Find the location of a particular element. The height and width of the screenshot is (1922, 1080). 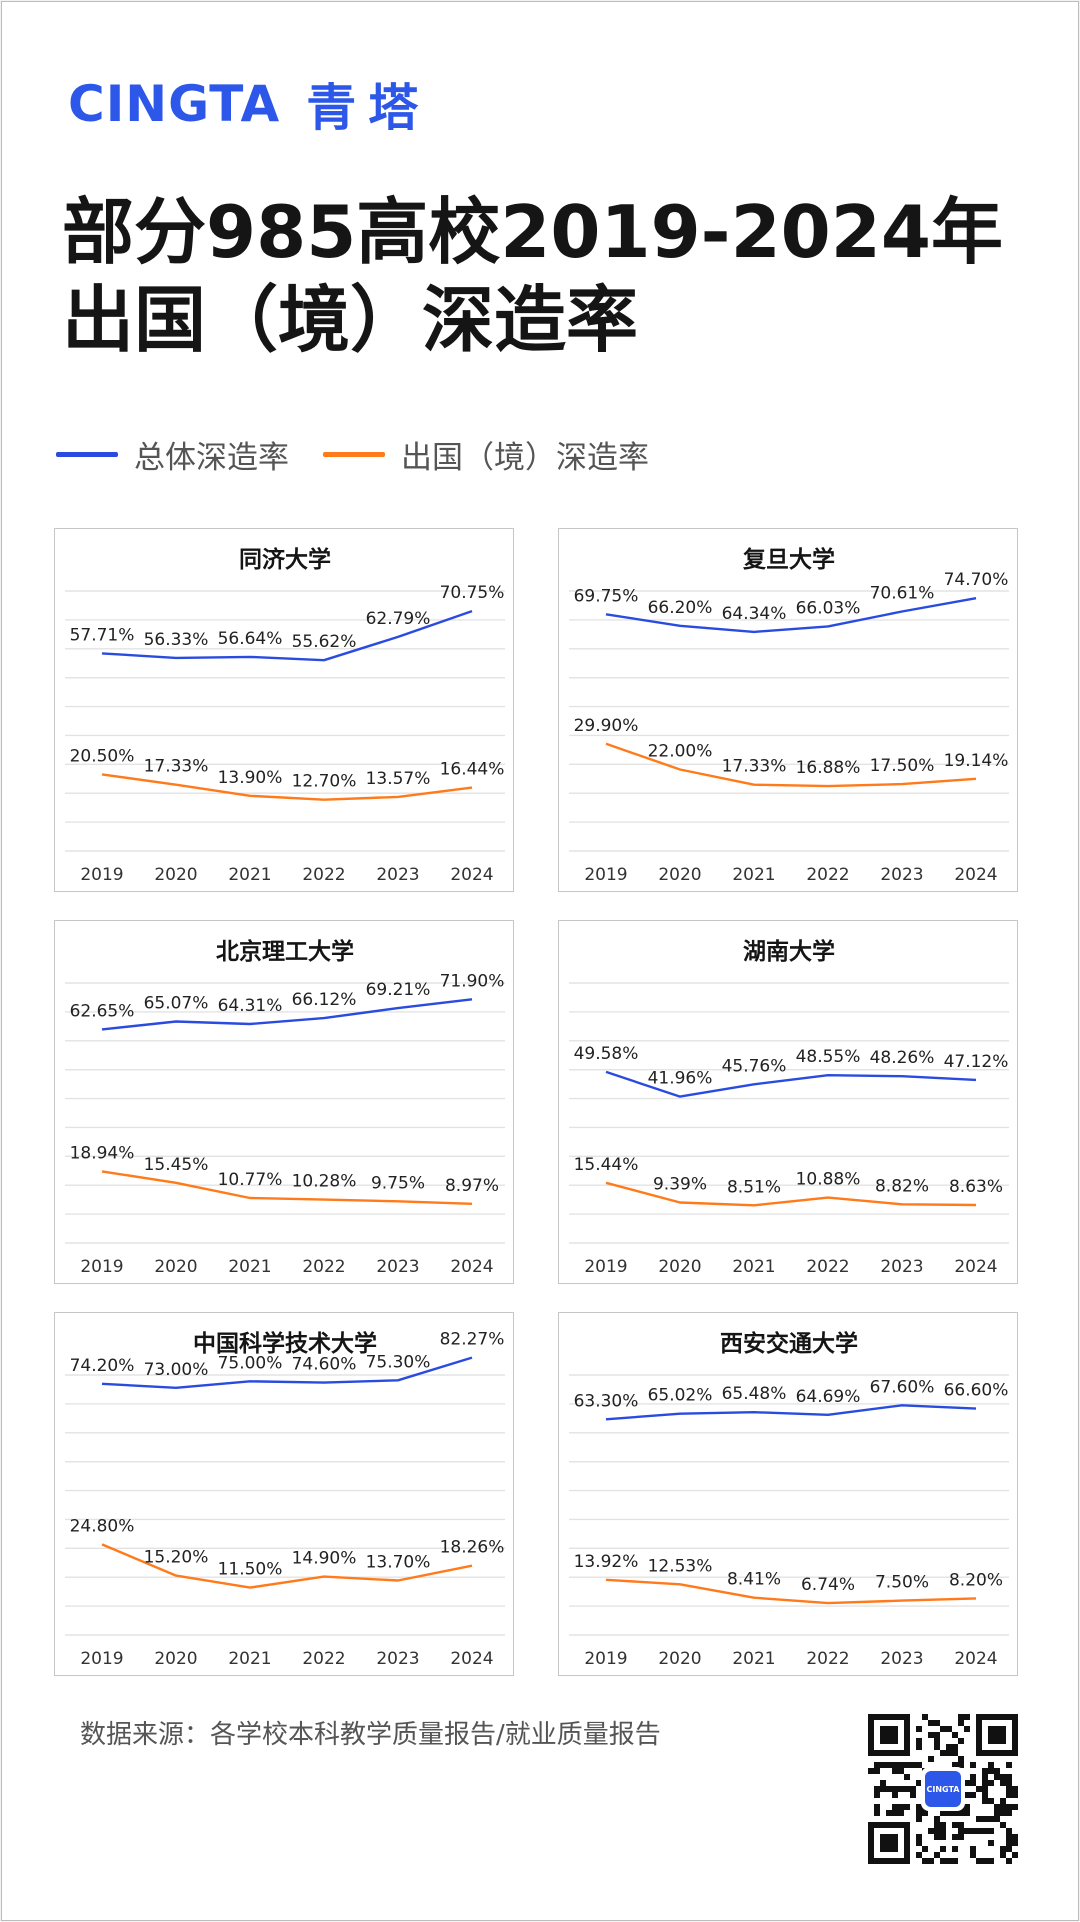

data-label-abroad: 8.41% is located at coordinates (754, 1580).